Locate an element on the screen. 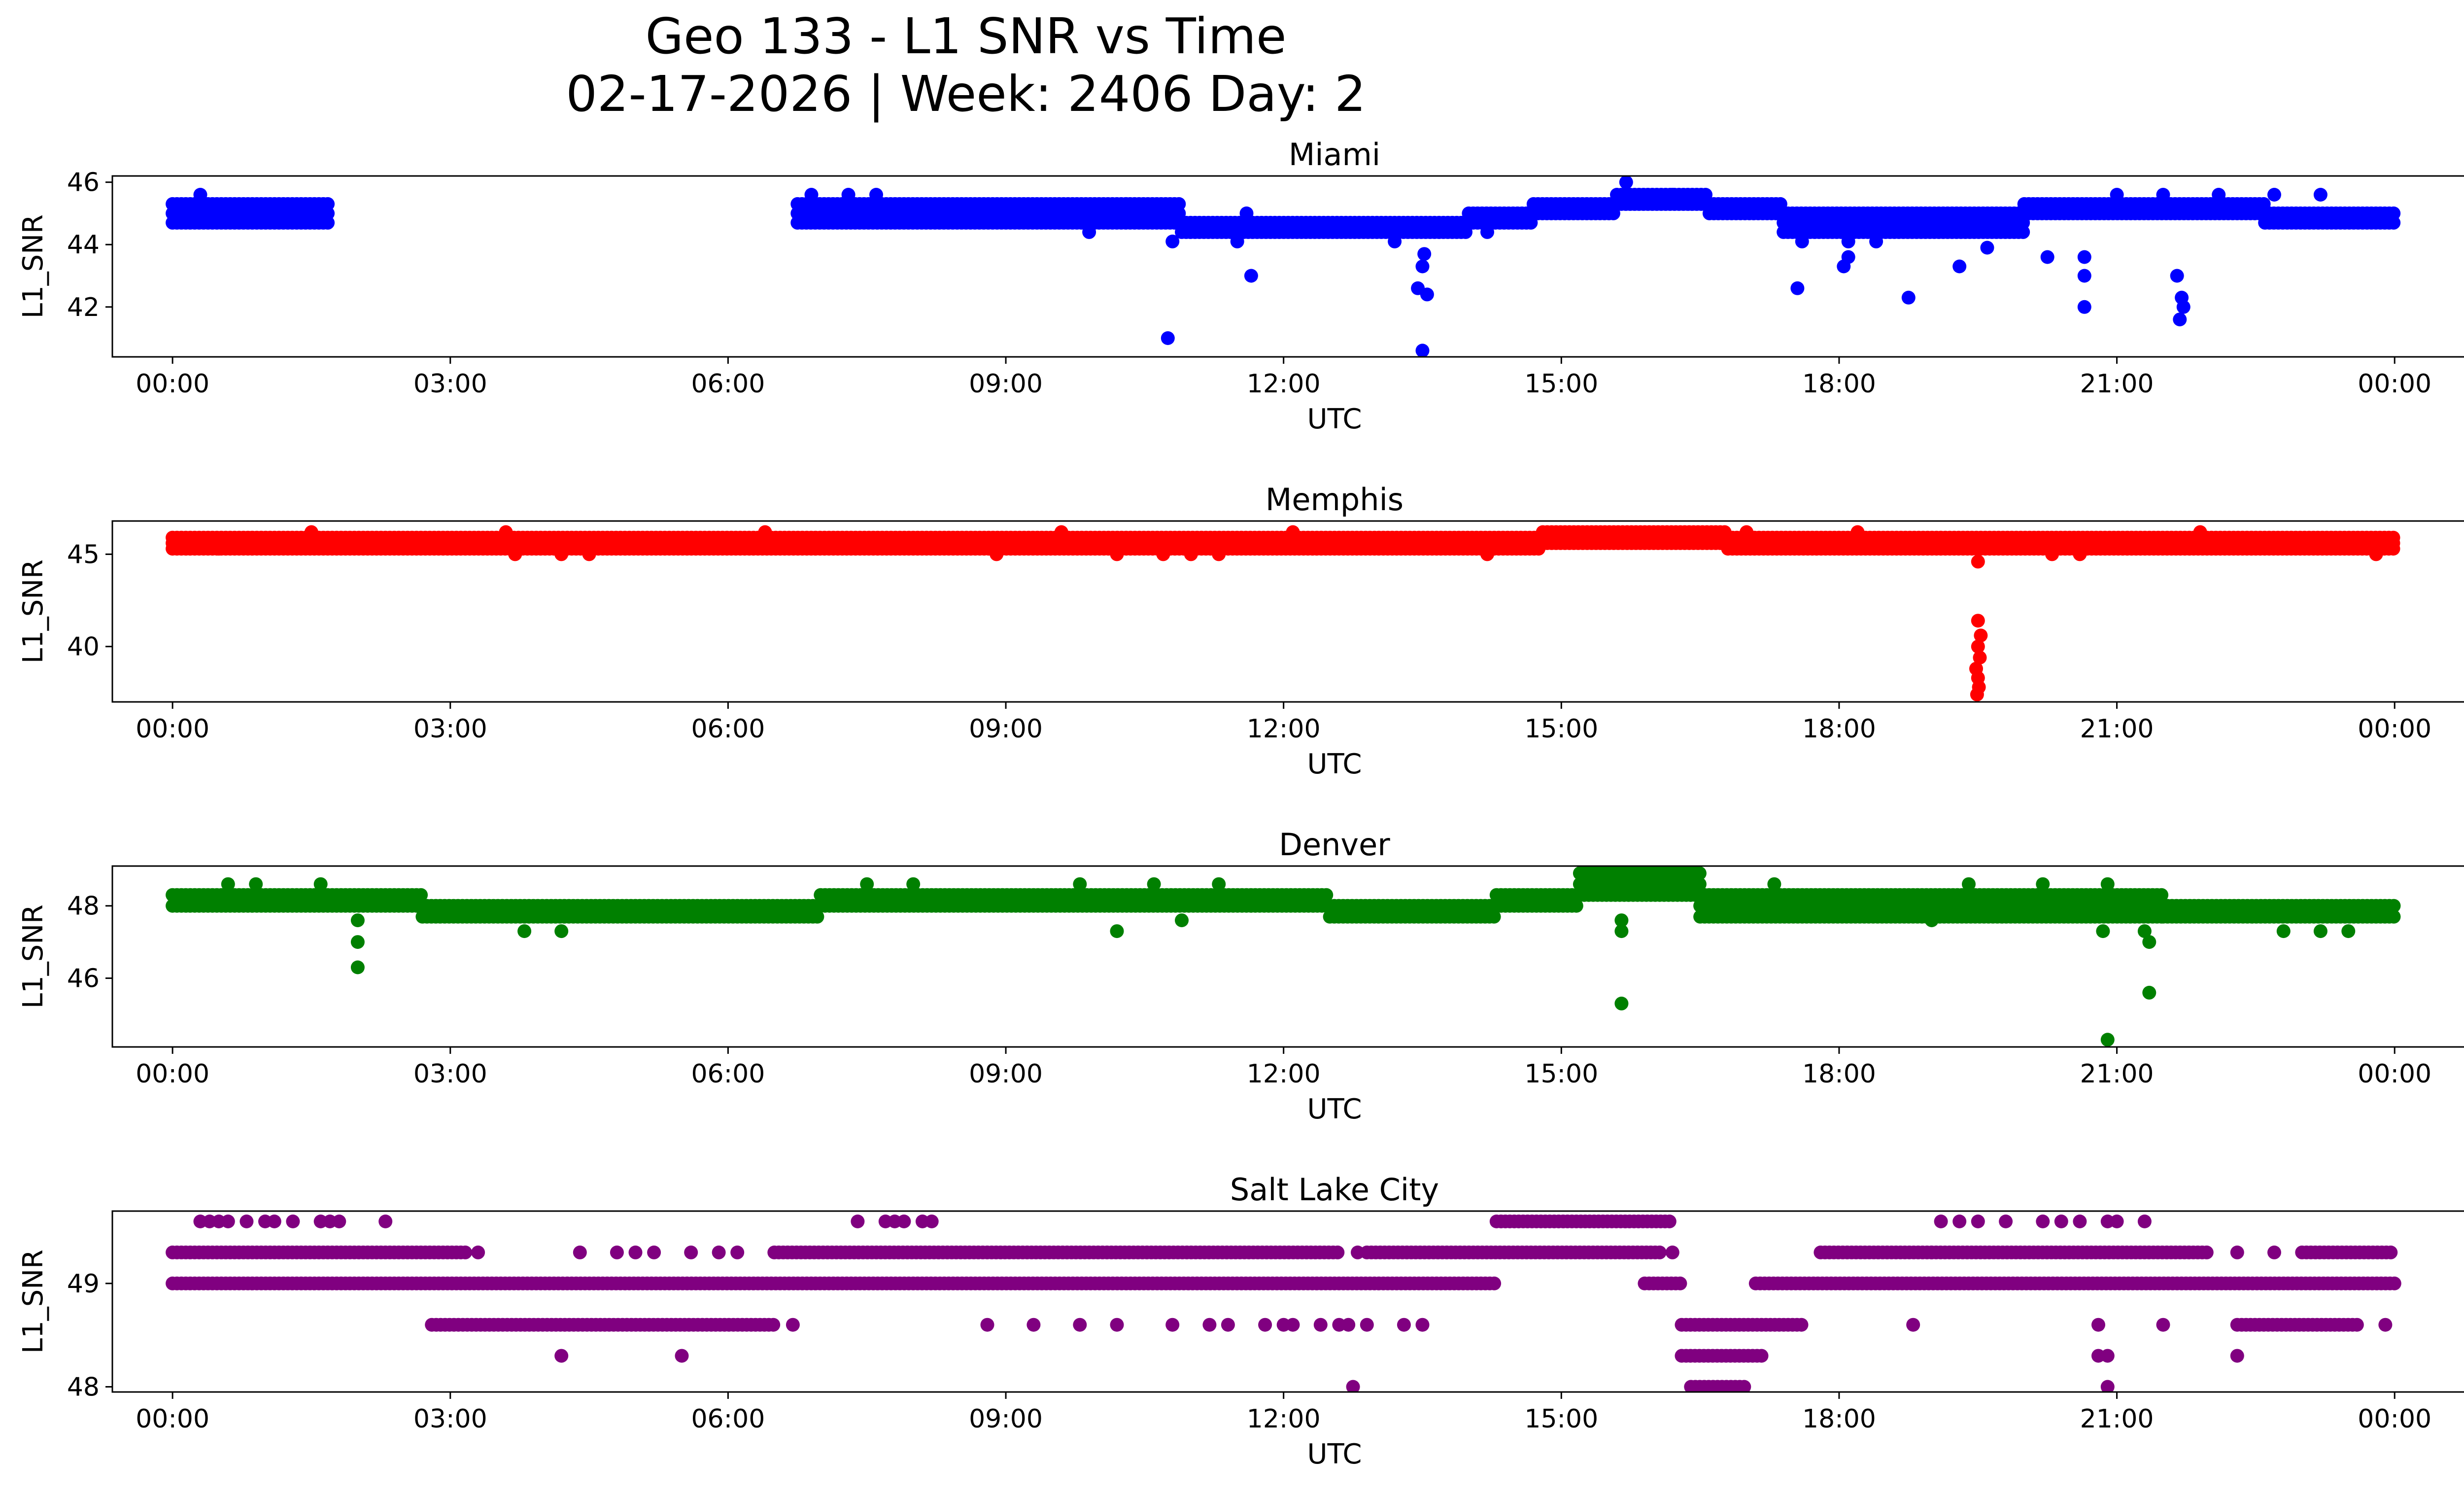 The image size is (2464, 1495). data-series-denver is located at coordinates (1283, 956).